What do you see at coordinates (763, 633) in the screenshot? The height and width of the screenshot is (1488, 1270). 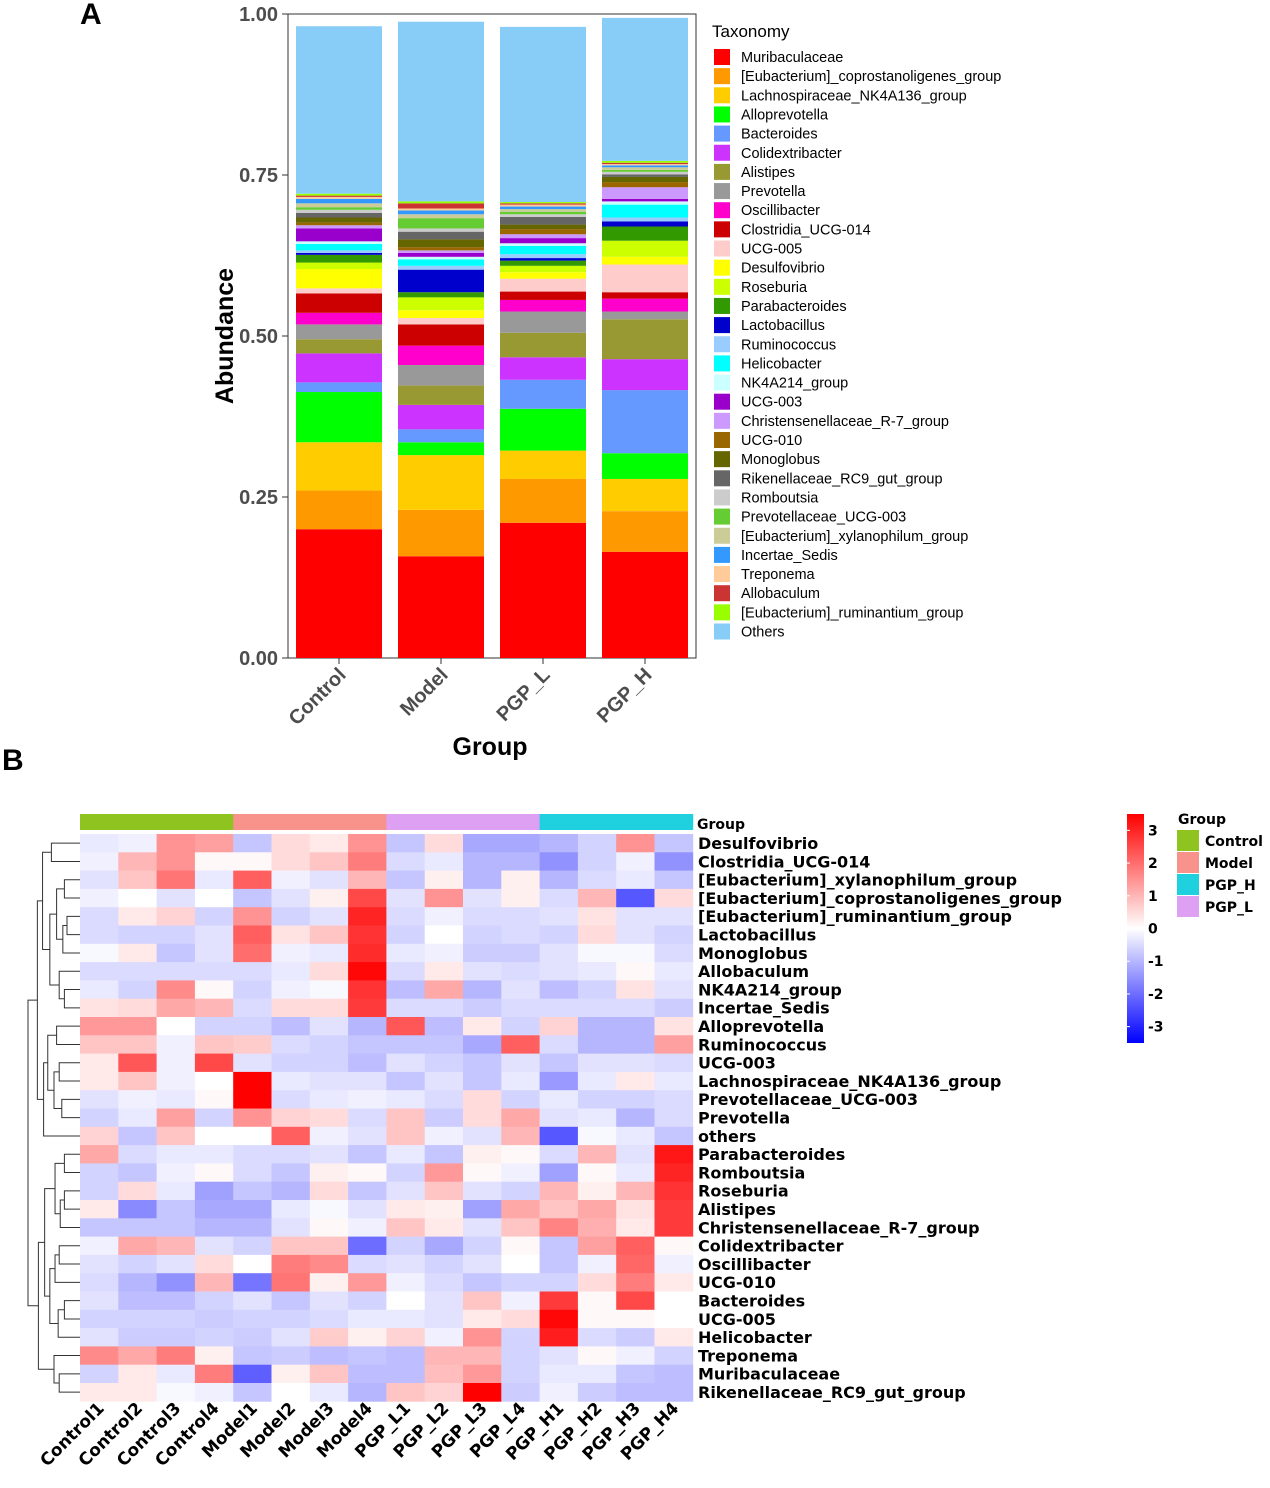 I see `legend-label: Others` at bounding box center [763, 633].